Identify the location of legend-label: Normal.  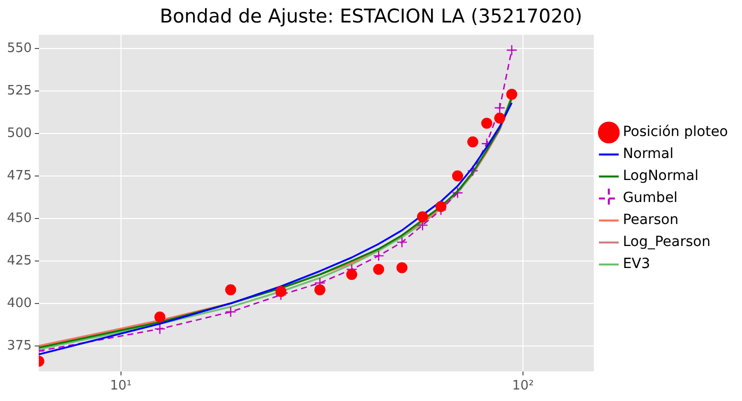
(648, 154).